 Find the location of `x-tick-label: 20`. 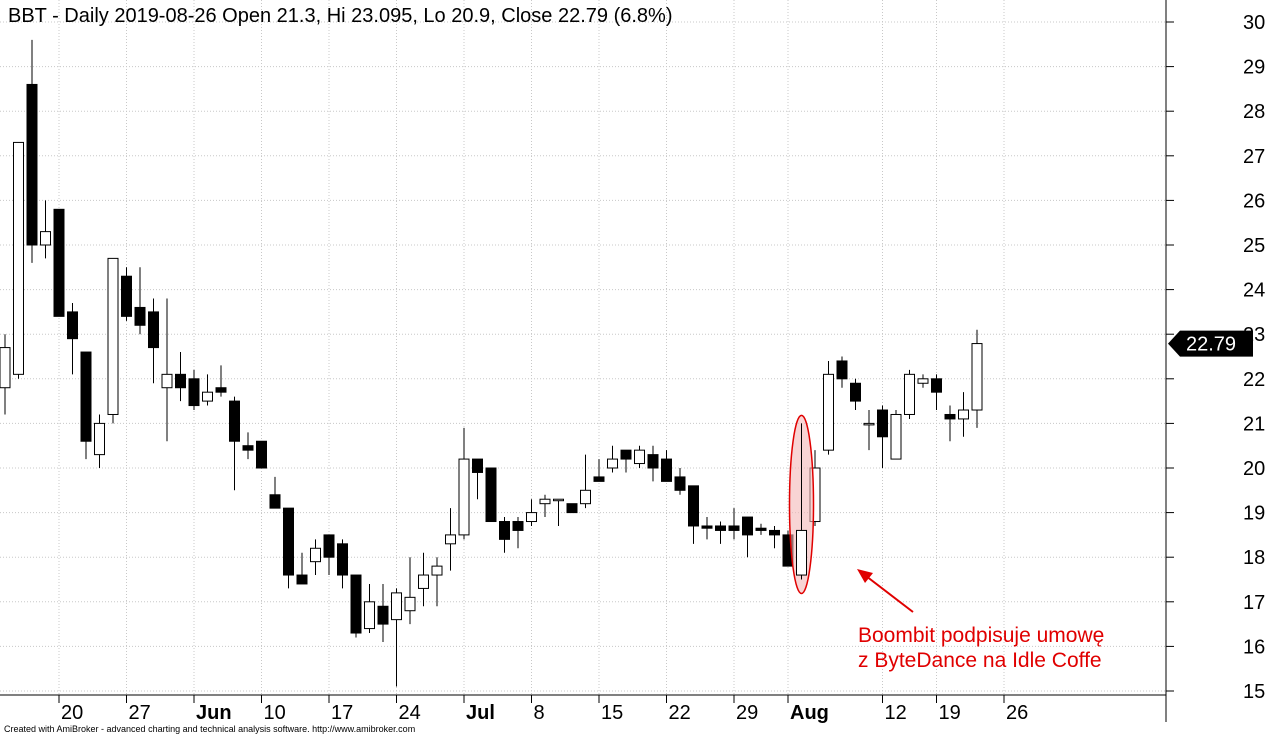

x-tick-label: 20 is located at coordinates (72, 713).